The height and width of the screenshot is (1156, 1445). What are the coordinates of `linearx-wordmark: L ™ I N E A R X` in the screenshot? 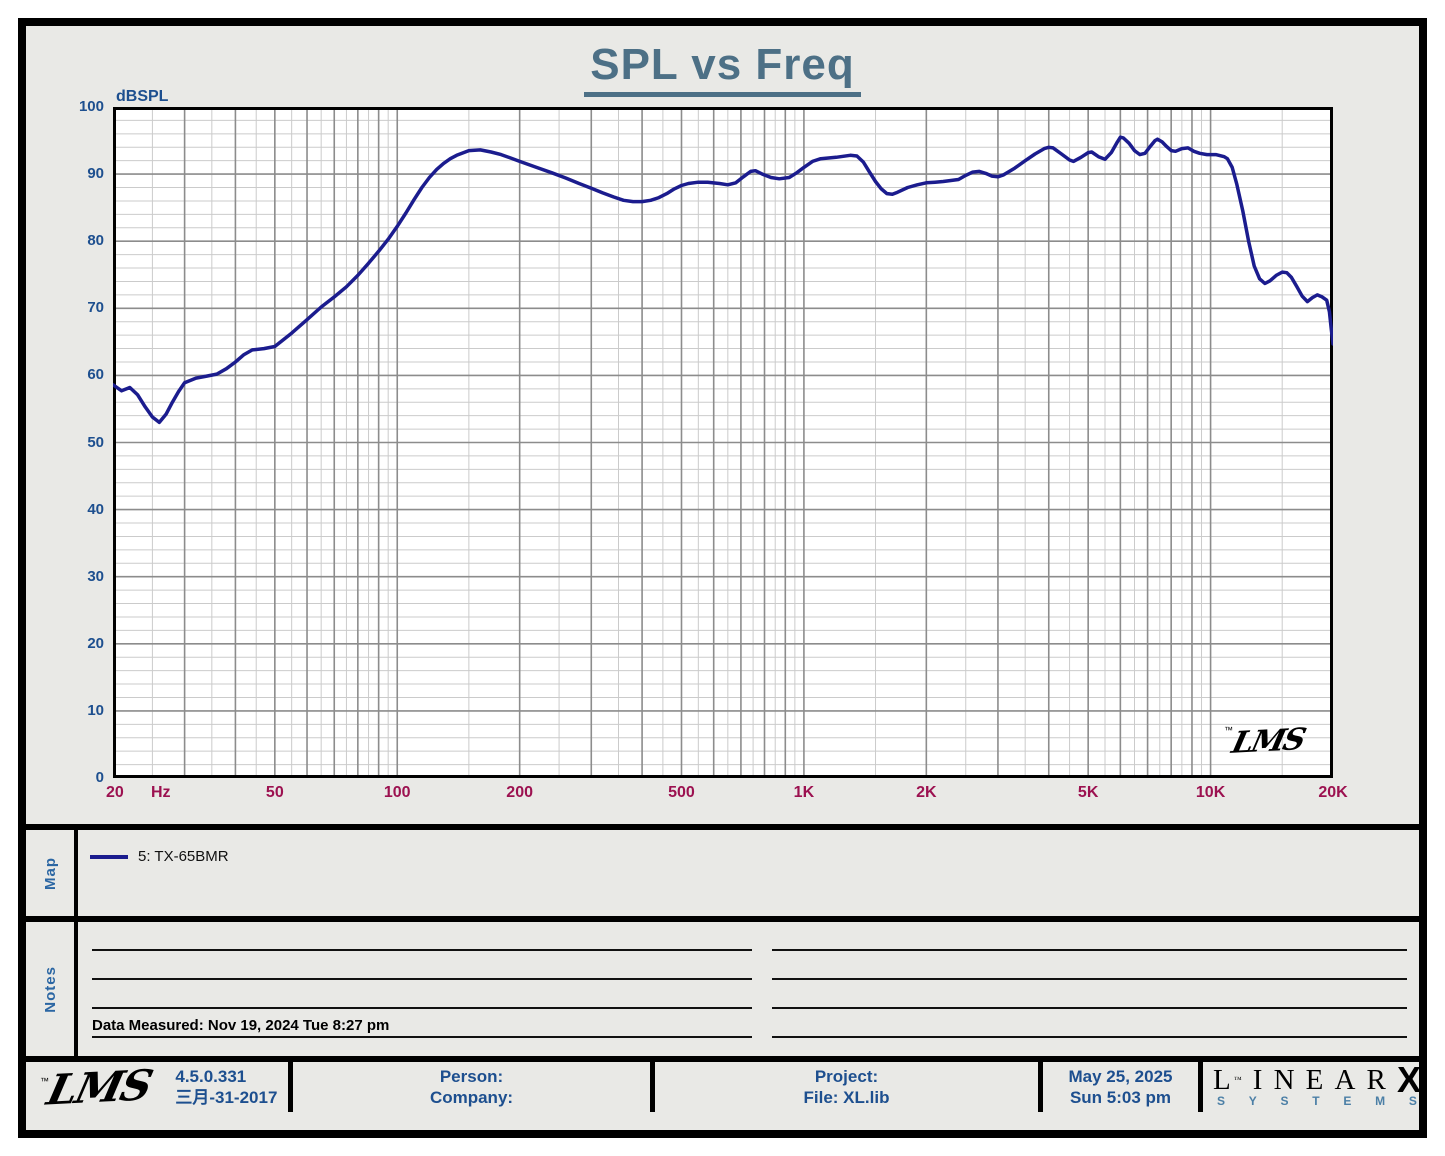 It's located at (1317, 1079).